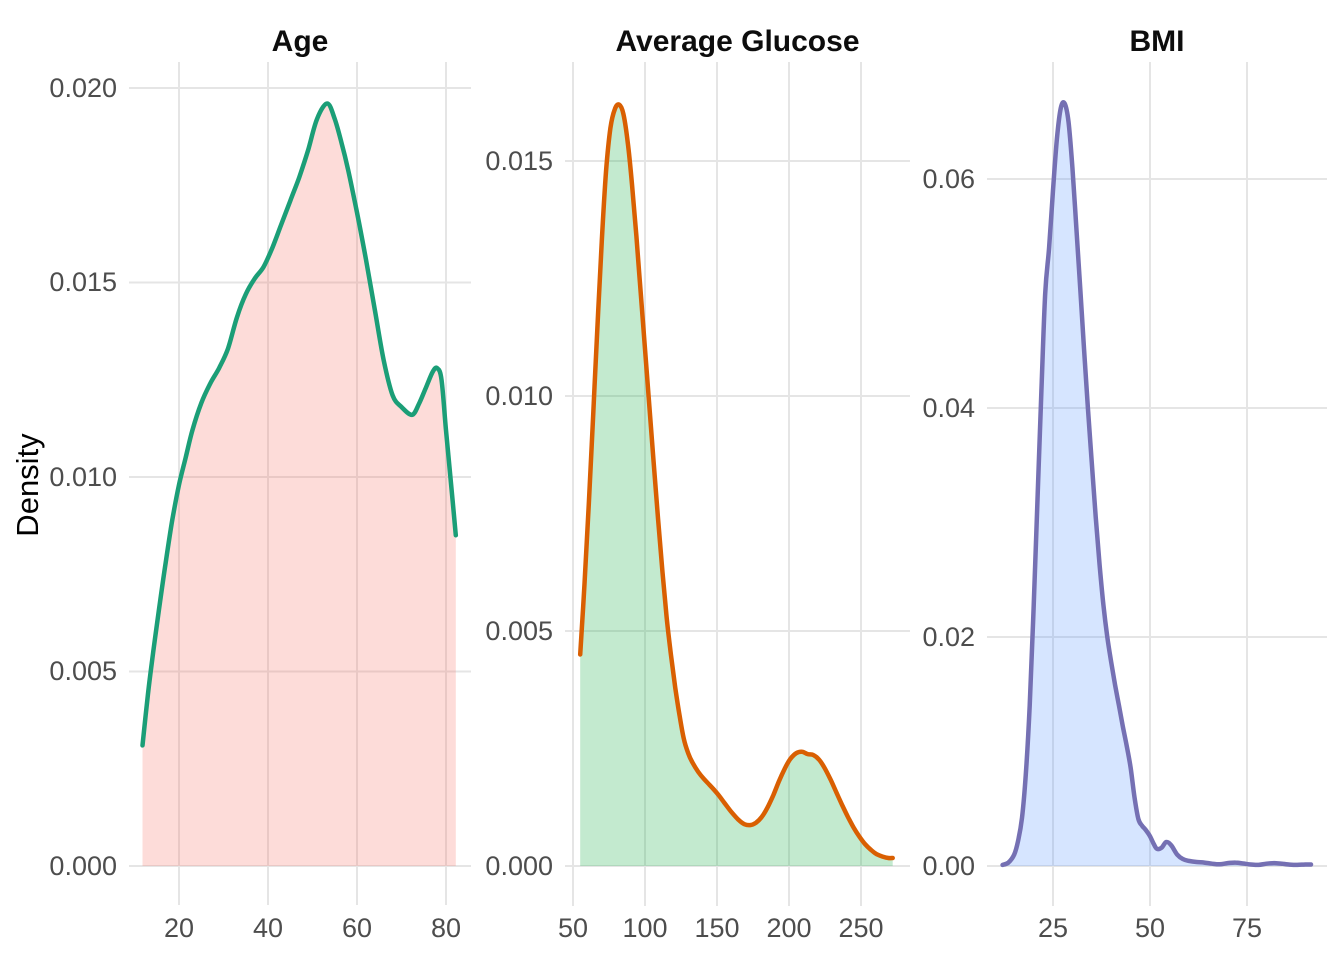  I want to click on glucose-y-tick-label: 0.010, so click(519, 395).